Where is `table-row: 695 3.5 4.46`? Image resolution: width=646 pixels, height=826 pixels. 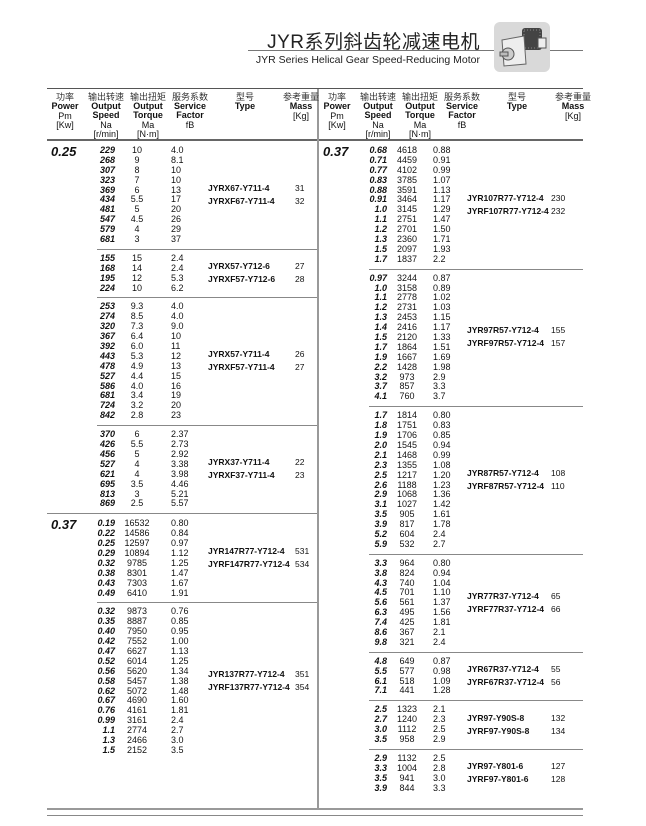 table-row: 695 3.5 4.46 is located at coordinates (182, 484).